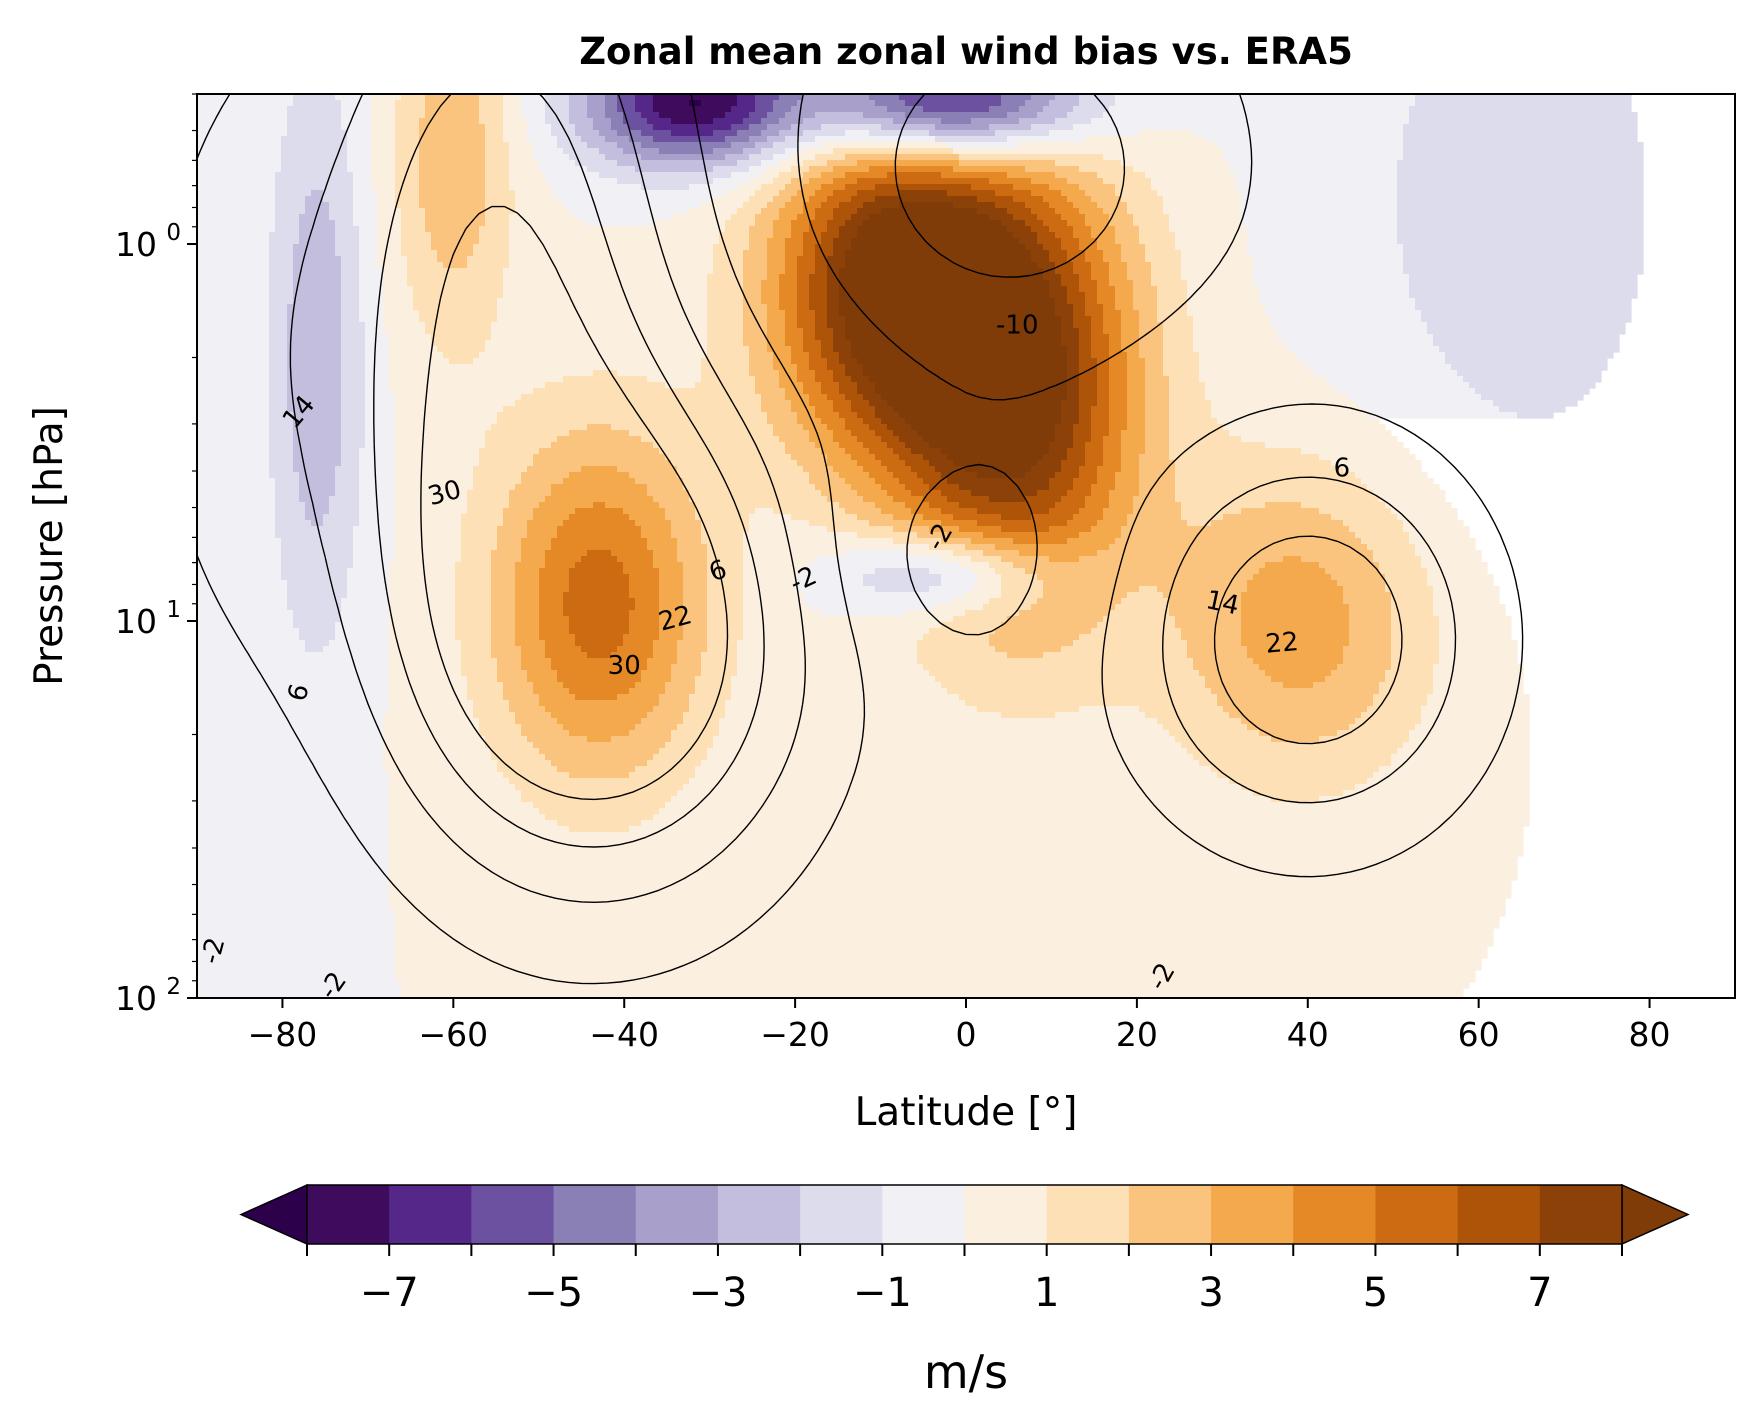 This screenshot has height=1422, width=1757. Describe the element at coordinates (1479, 1034) in the screenshot. I see `x-tick-label: 60` at that location.